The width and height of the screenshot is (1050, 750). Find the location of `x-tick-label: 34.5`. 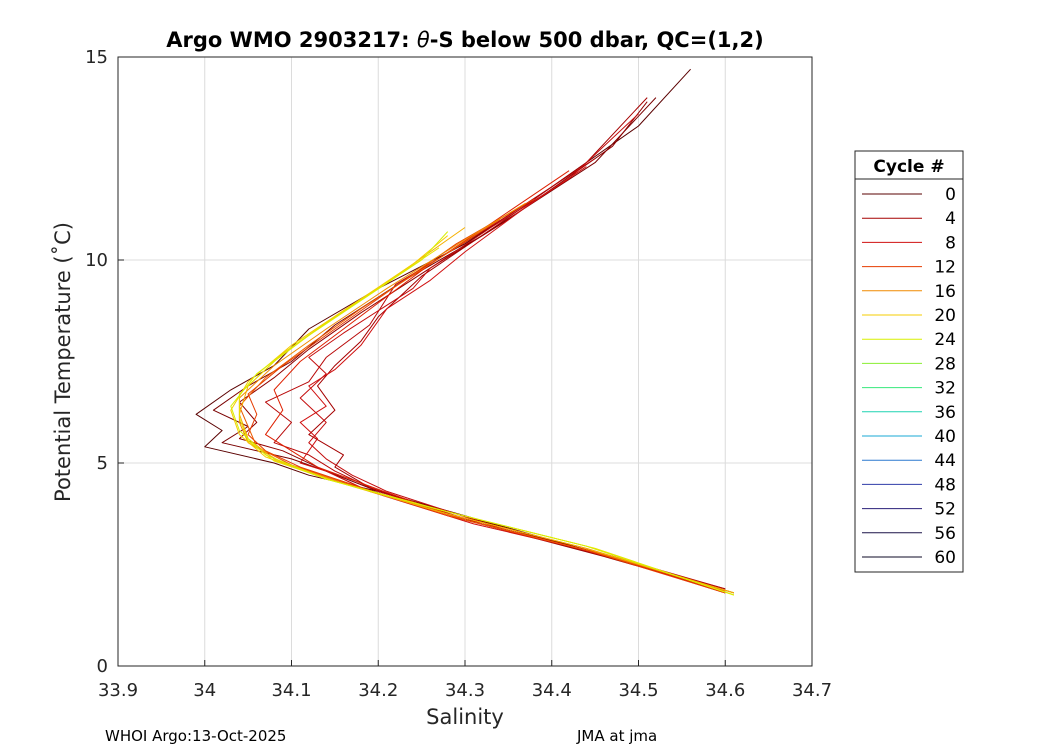

x-tick-label: 34.5 is located at coordinates (638, 690).